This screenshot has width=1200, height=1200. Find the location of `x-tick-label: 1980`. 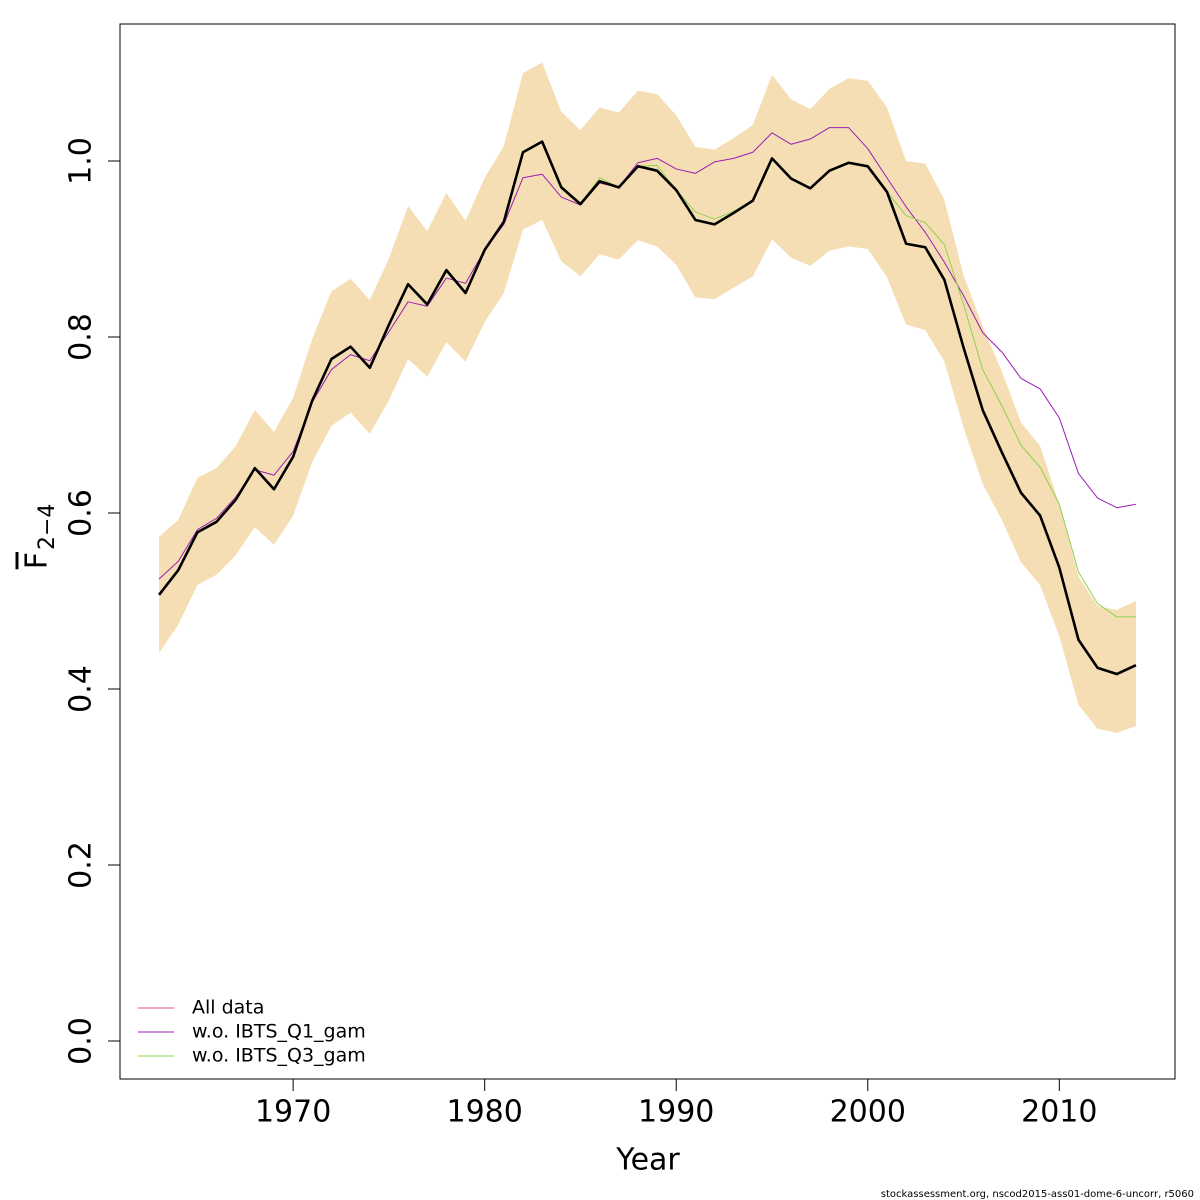

x-tick-label: 1980 is located at coordinates (485, 1112).